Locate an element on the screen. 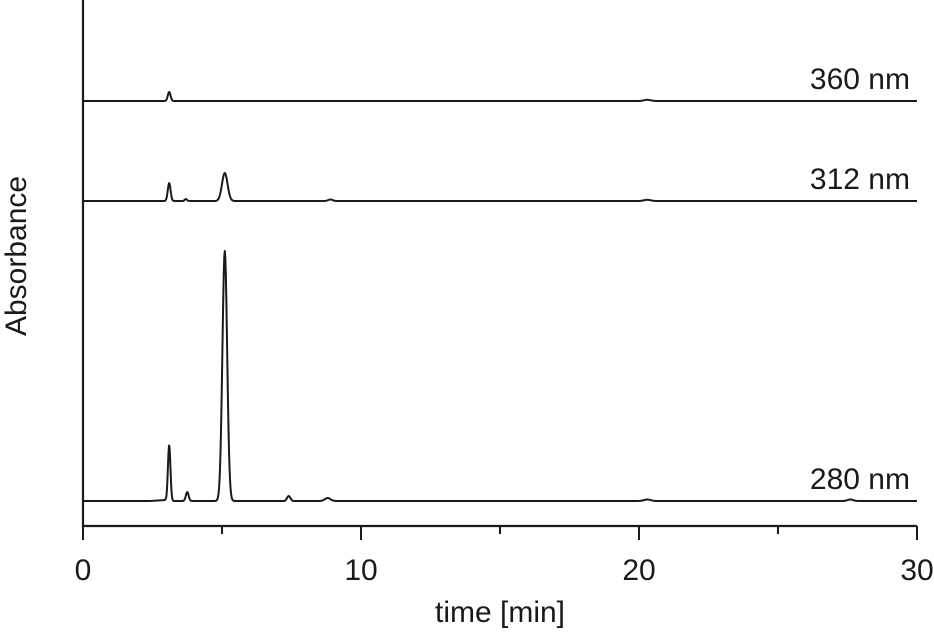  series-label: 360 nm is located at coordinates (860, 79).